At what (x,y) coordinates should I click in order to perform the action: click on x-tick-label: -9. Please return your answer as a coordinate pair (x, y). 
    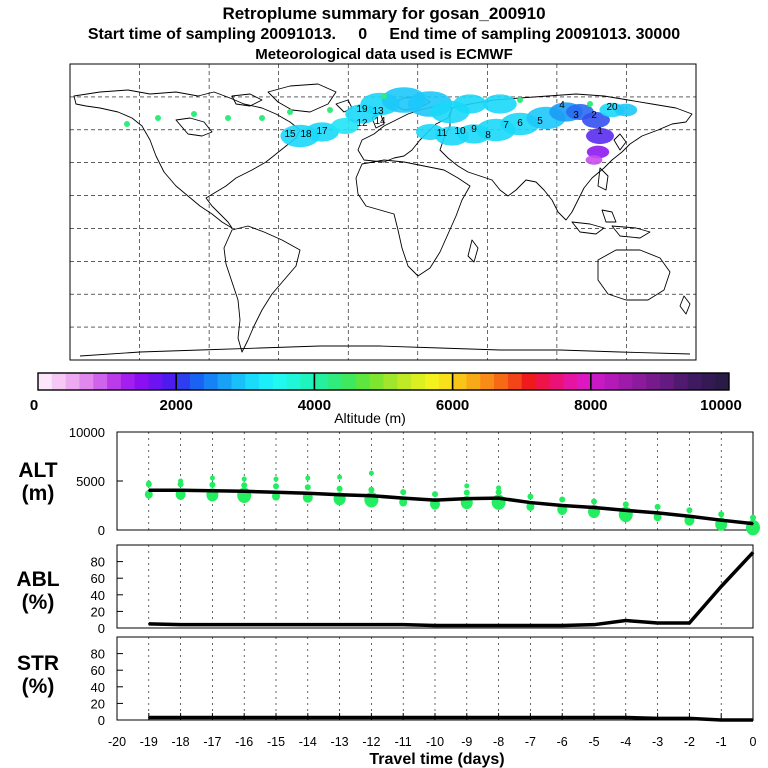
    Looking at the image, I should click on (466, 742).